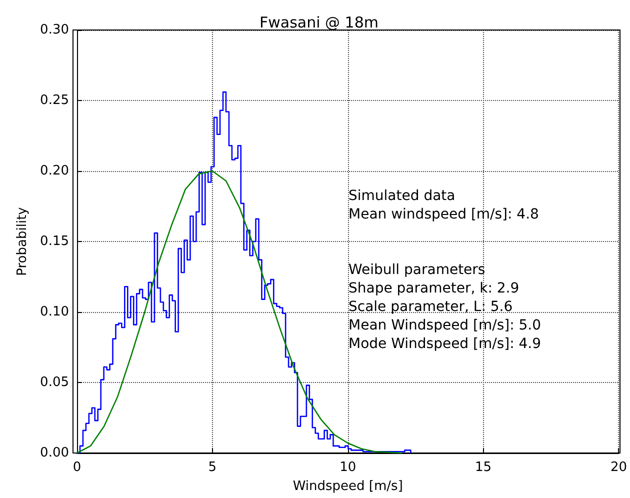 The image size is (630, 498). What do you see at coordinates (319, 23) in the screenshot?
I see `chart-title: Fwasani @ 18m` at bounding box center [319, 23].